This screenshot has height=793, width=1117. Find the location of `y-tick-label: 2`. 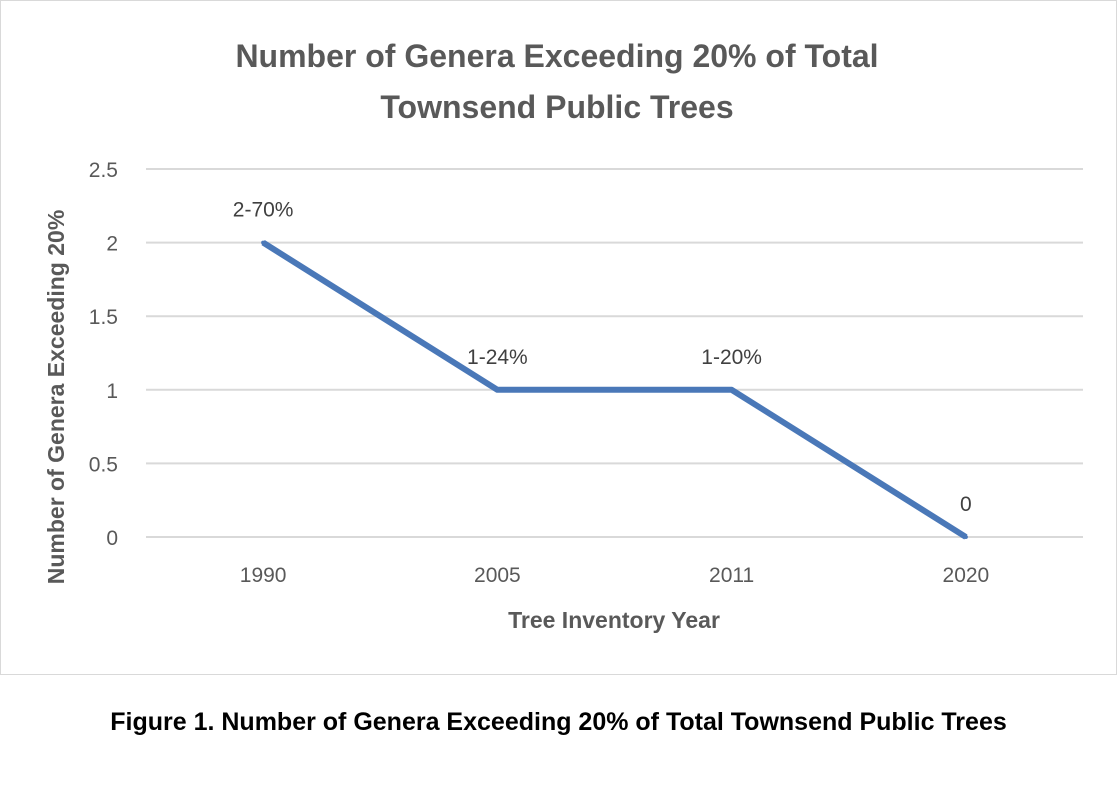

y-tick-label: 2 is located at coordinates (112, 244).